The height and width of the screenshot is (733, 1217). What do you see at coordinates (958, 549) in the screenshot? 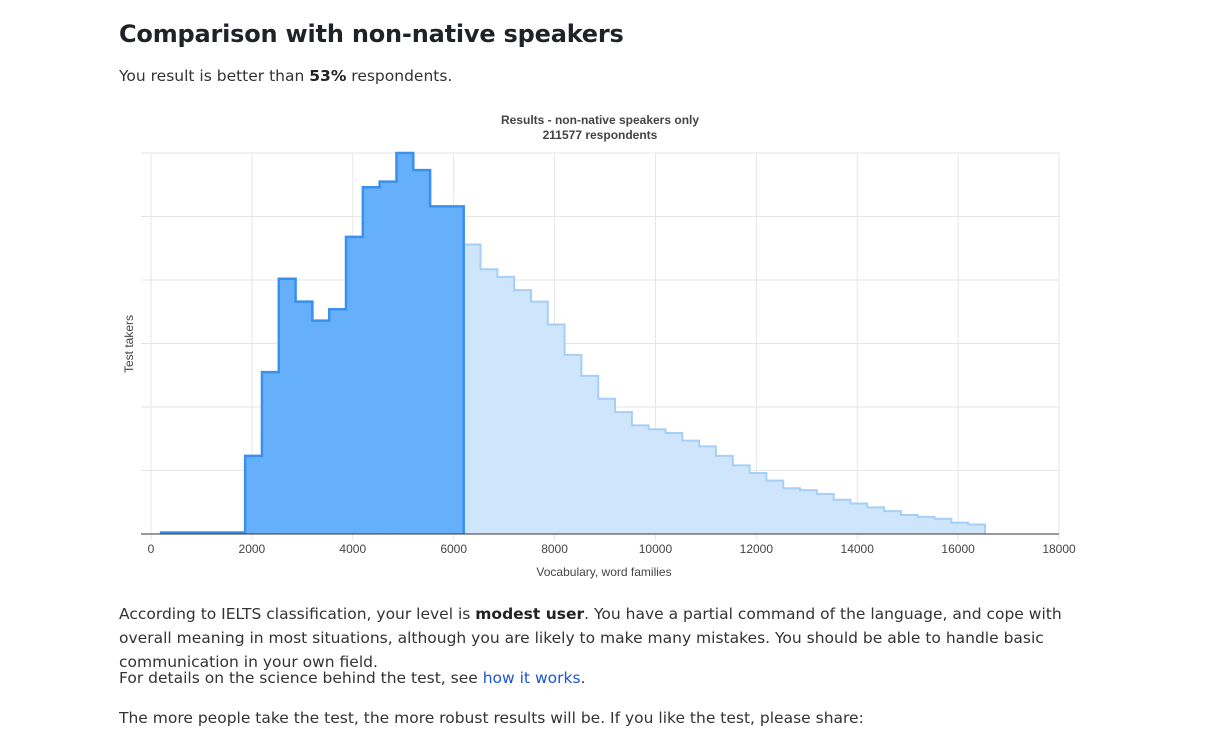
I see `x-tick-label: 16000` at bounding box center [958, 549].